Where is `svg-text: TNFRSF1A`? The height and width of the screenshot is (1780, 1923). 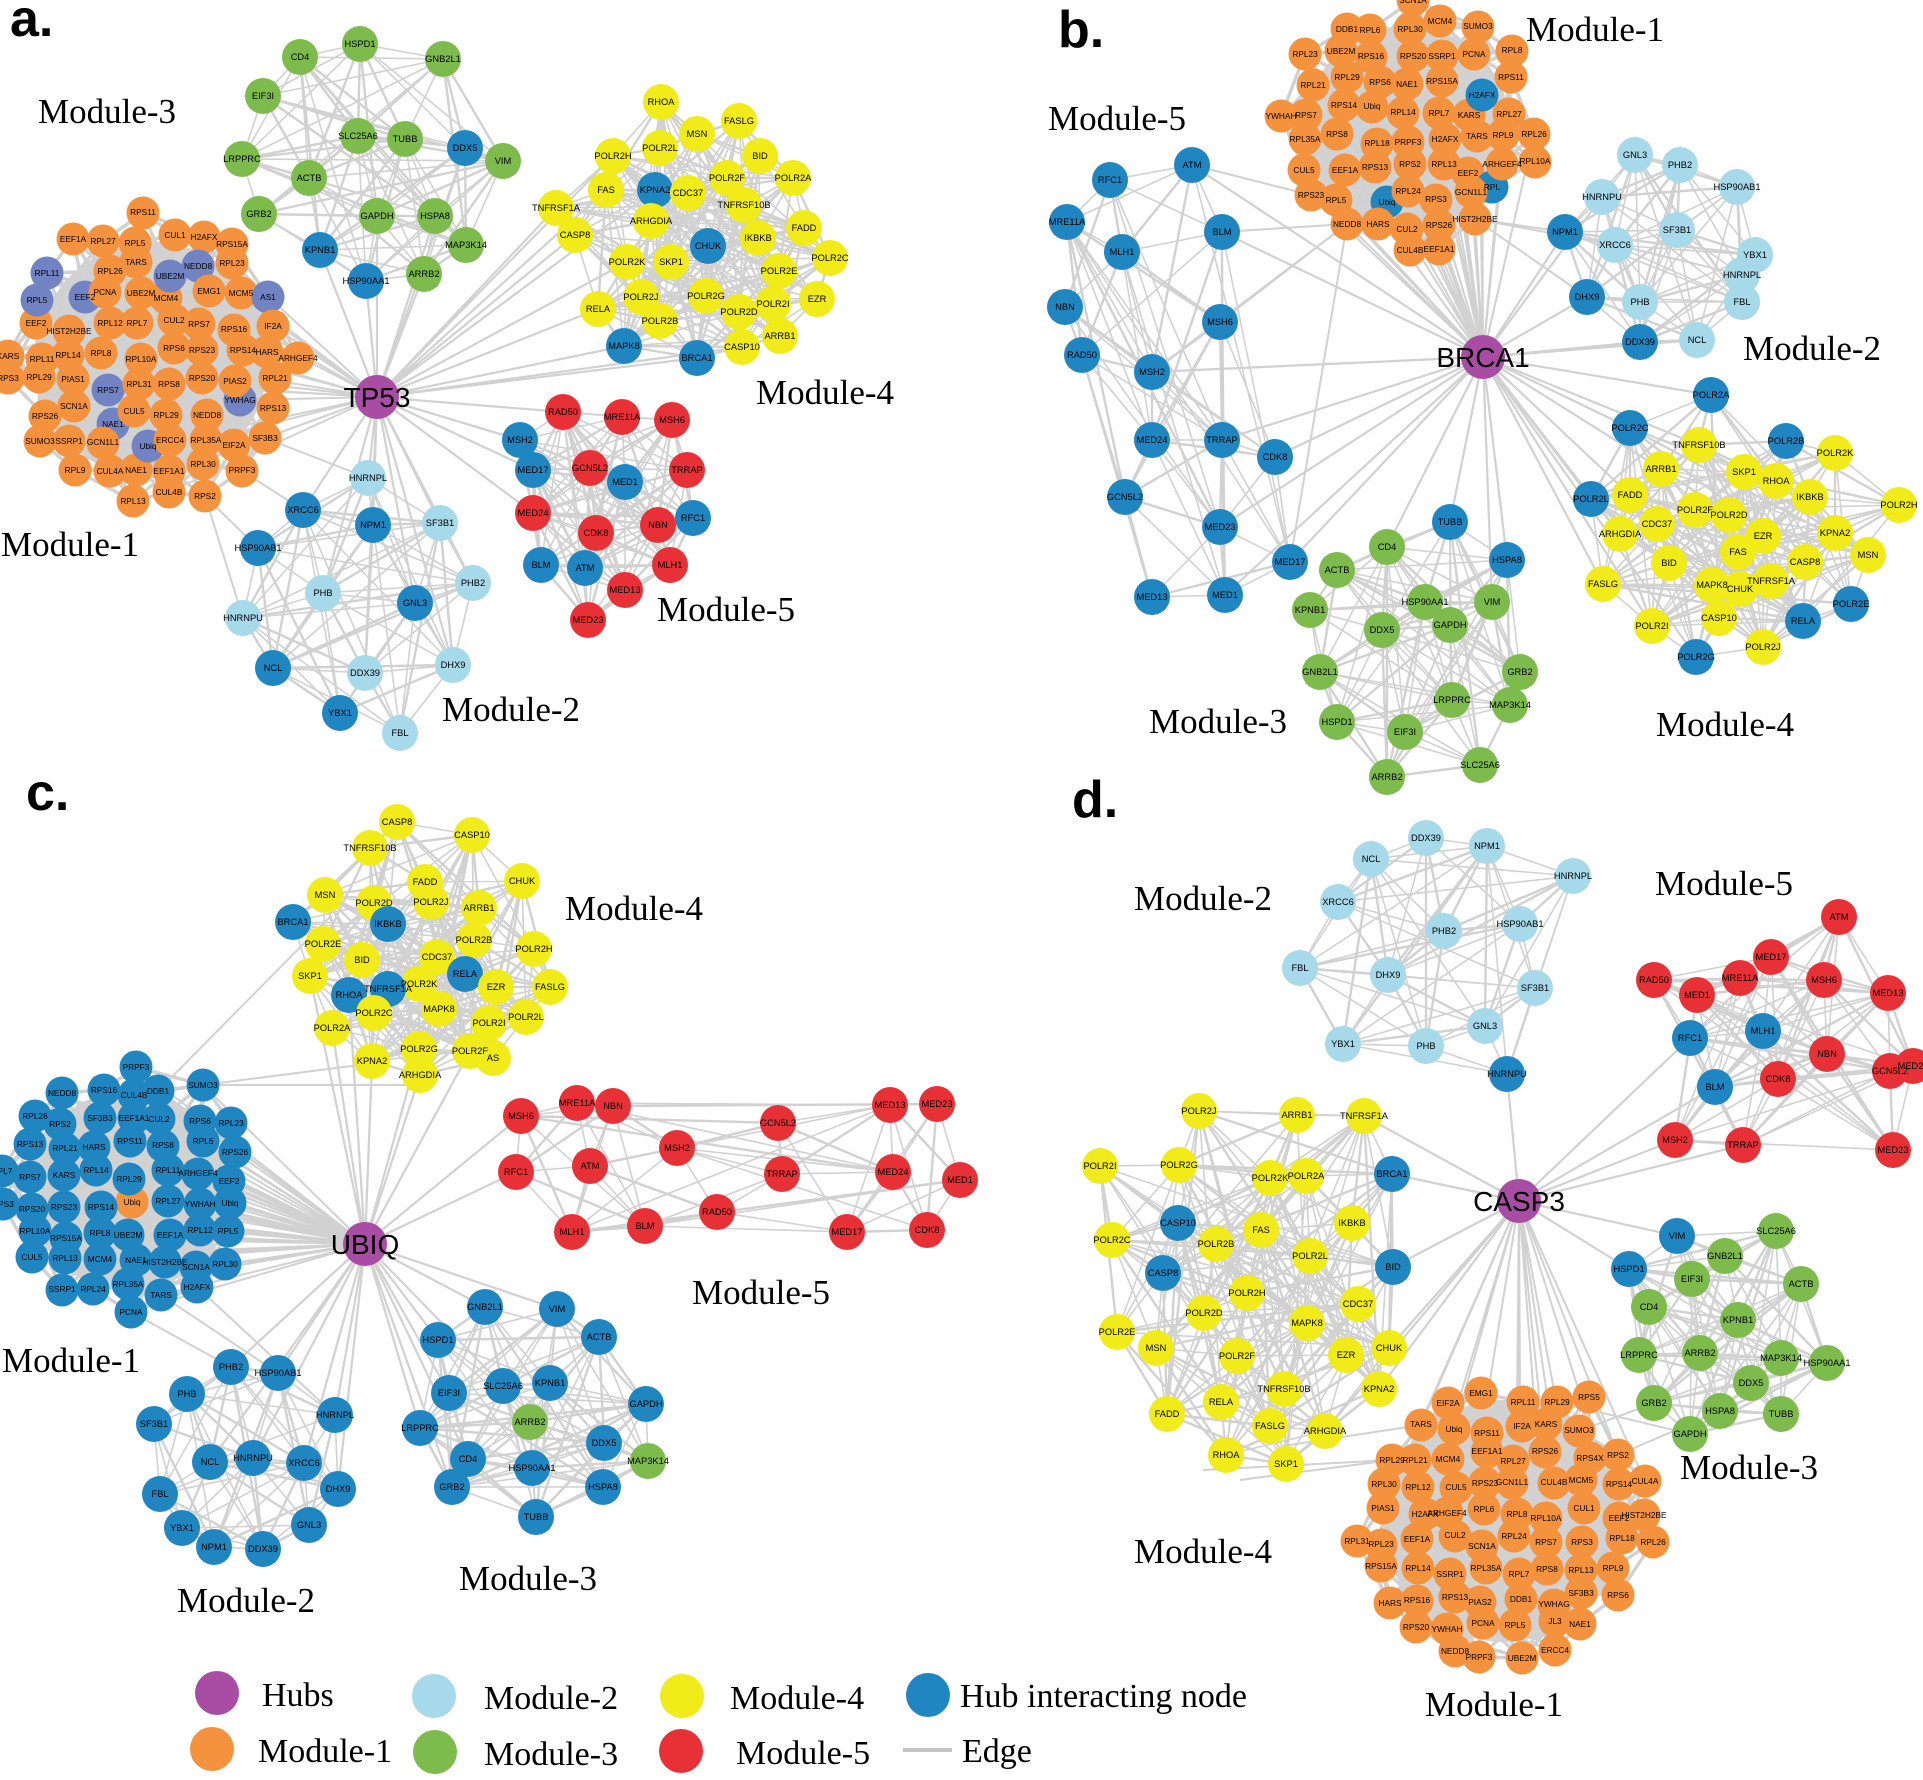 svg-text: TNFRSF1A is located at coordinates (556, 208).